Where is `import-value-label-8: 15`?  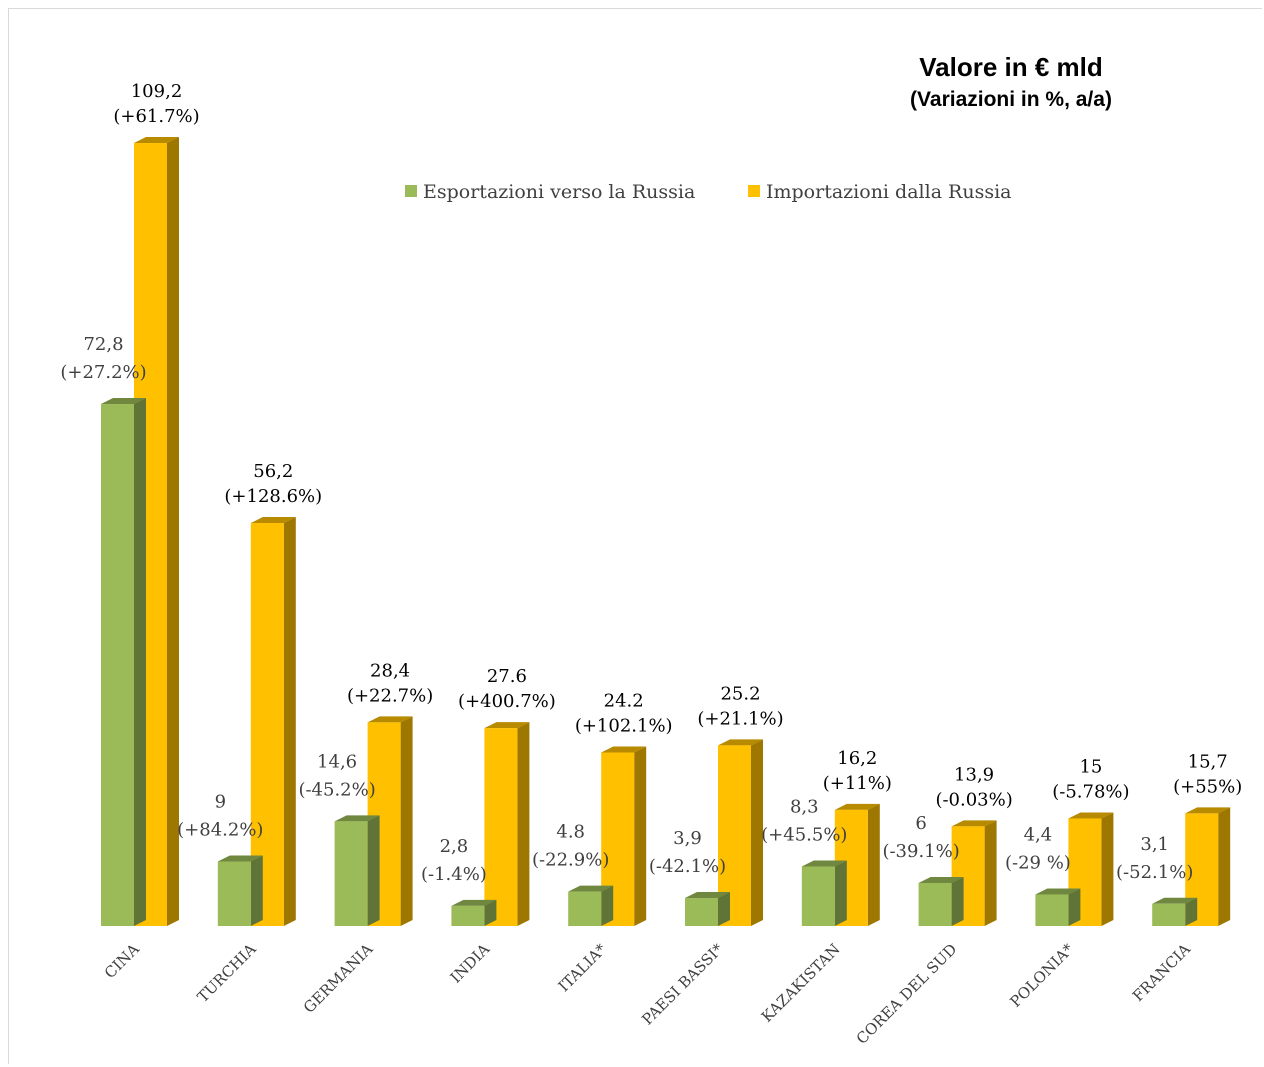 import-value-label-8: 15 is located at coordinates (1090, 766).